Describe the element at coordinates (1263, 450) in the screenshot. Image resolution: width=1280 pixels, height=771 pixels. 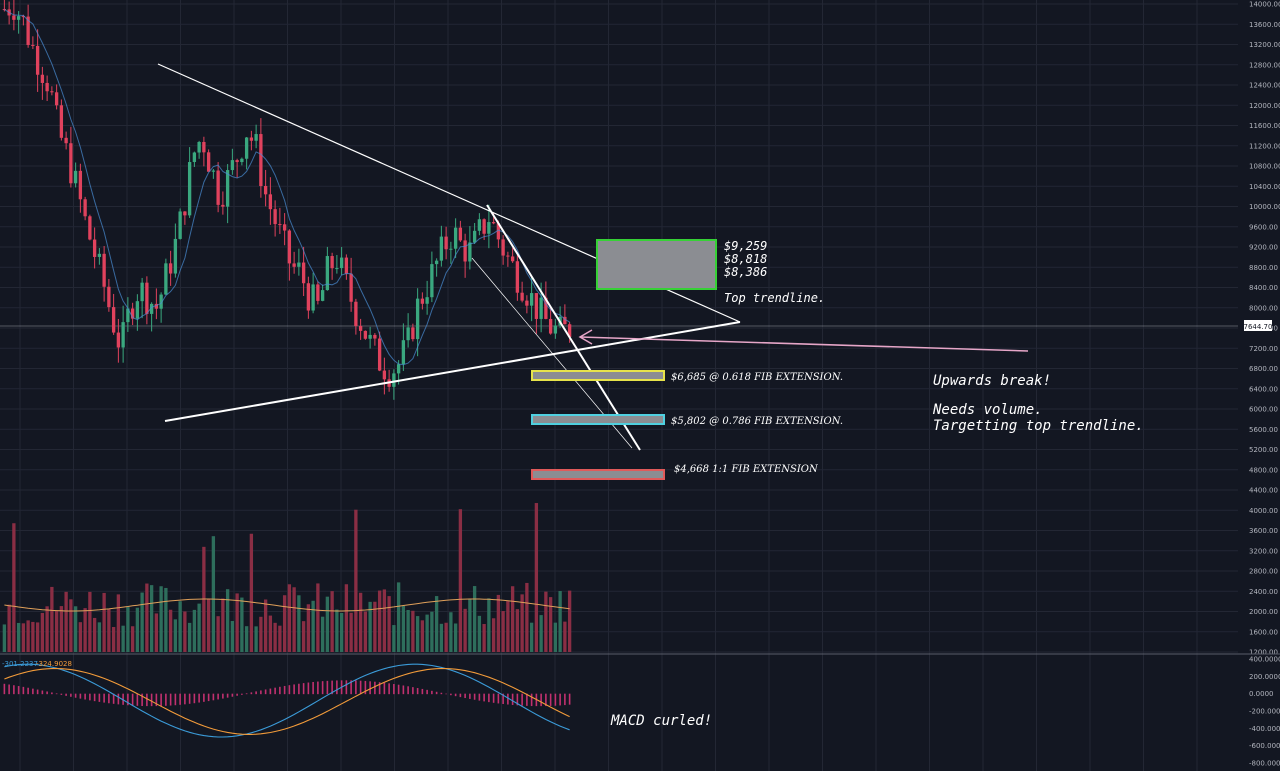
I see `price-tick-label: 5200.00` at that location.